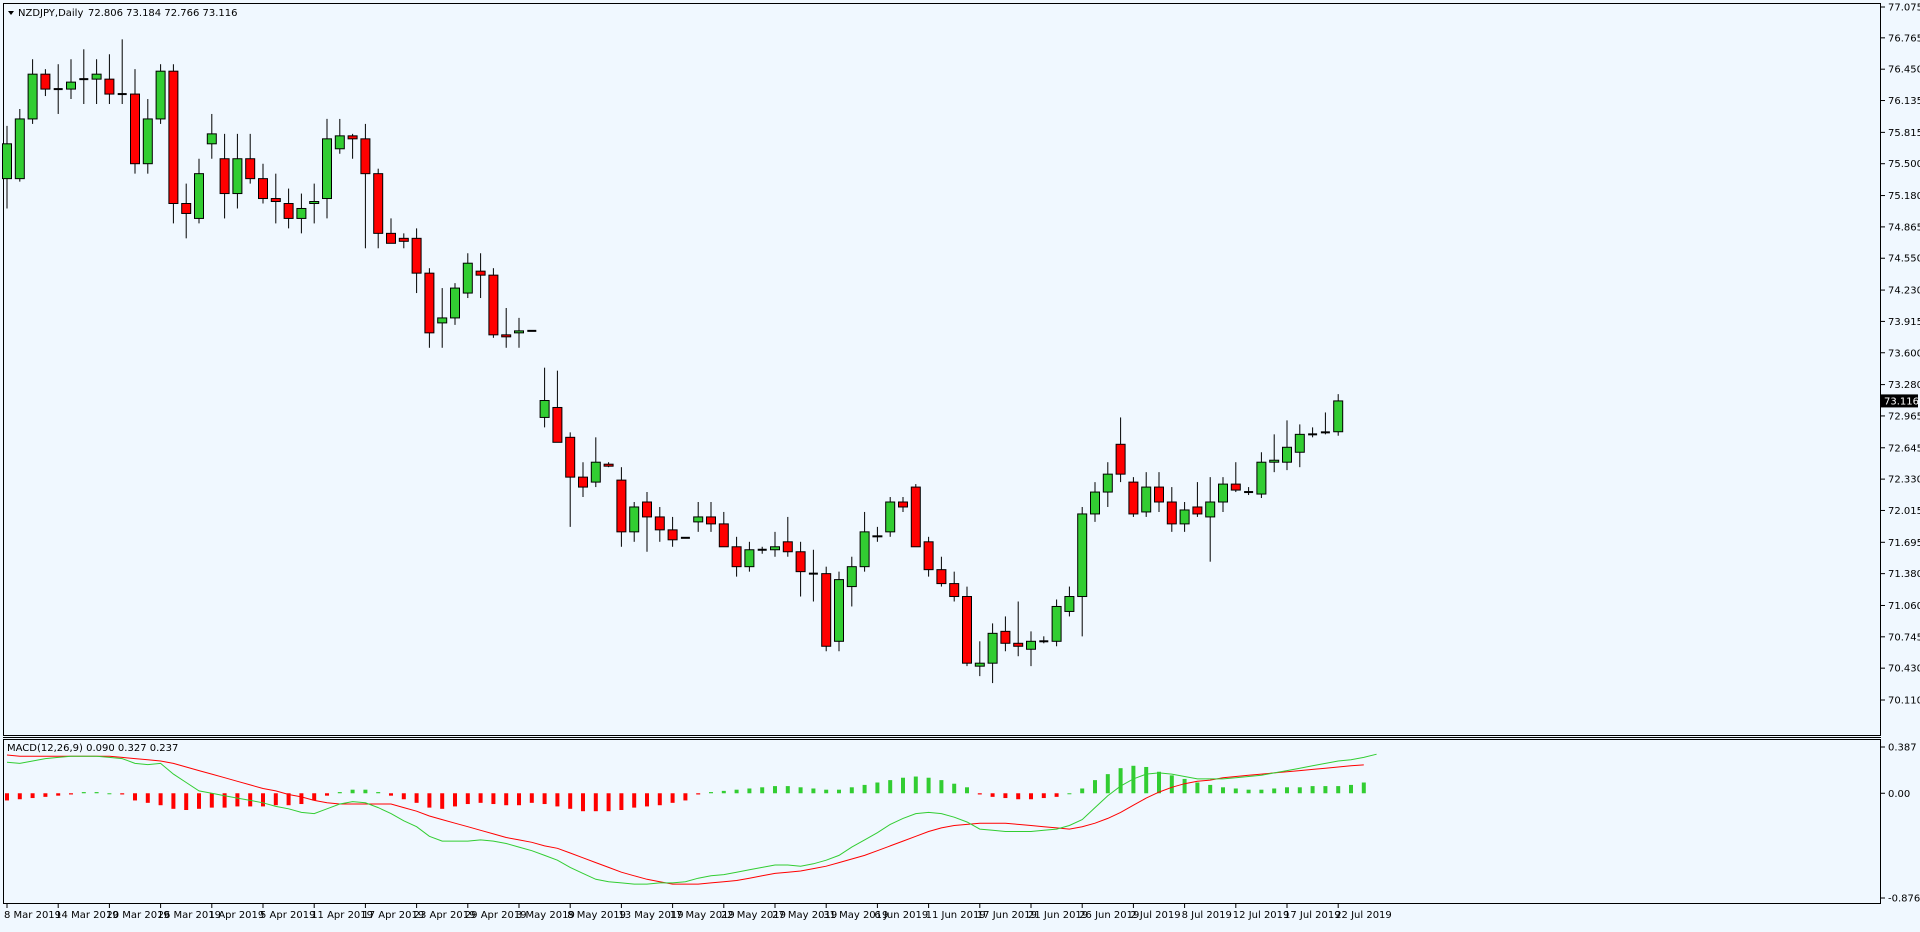 The height and width of the screenshot is (932, 1920). I want to click on macd-tick-label: -0.876, so click(1904, 899).